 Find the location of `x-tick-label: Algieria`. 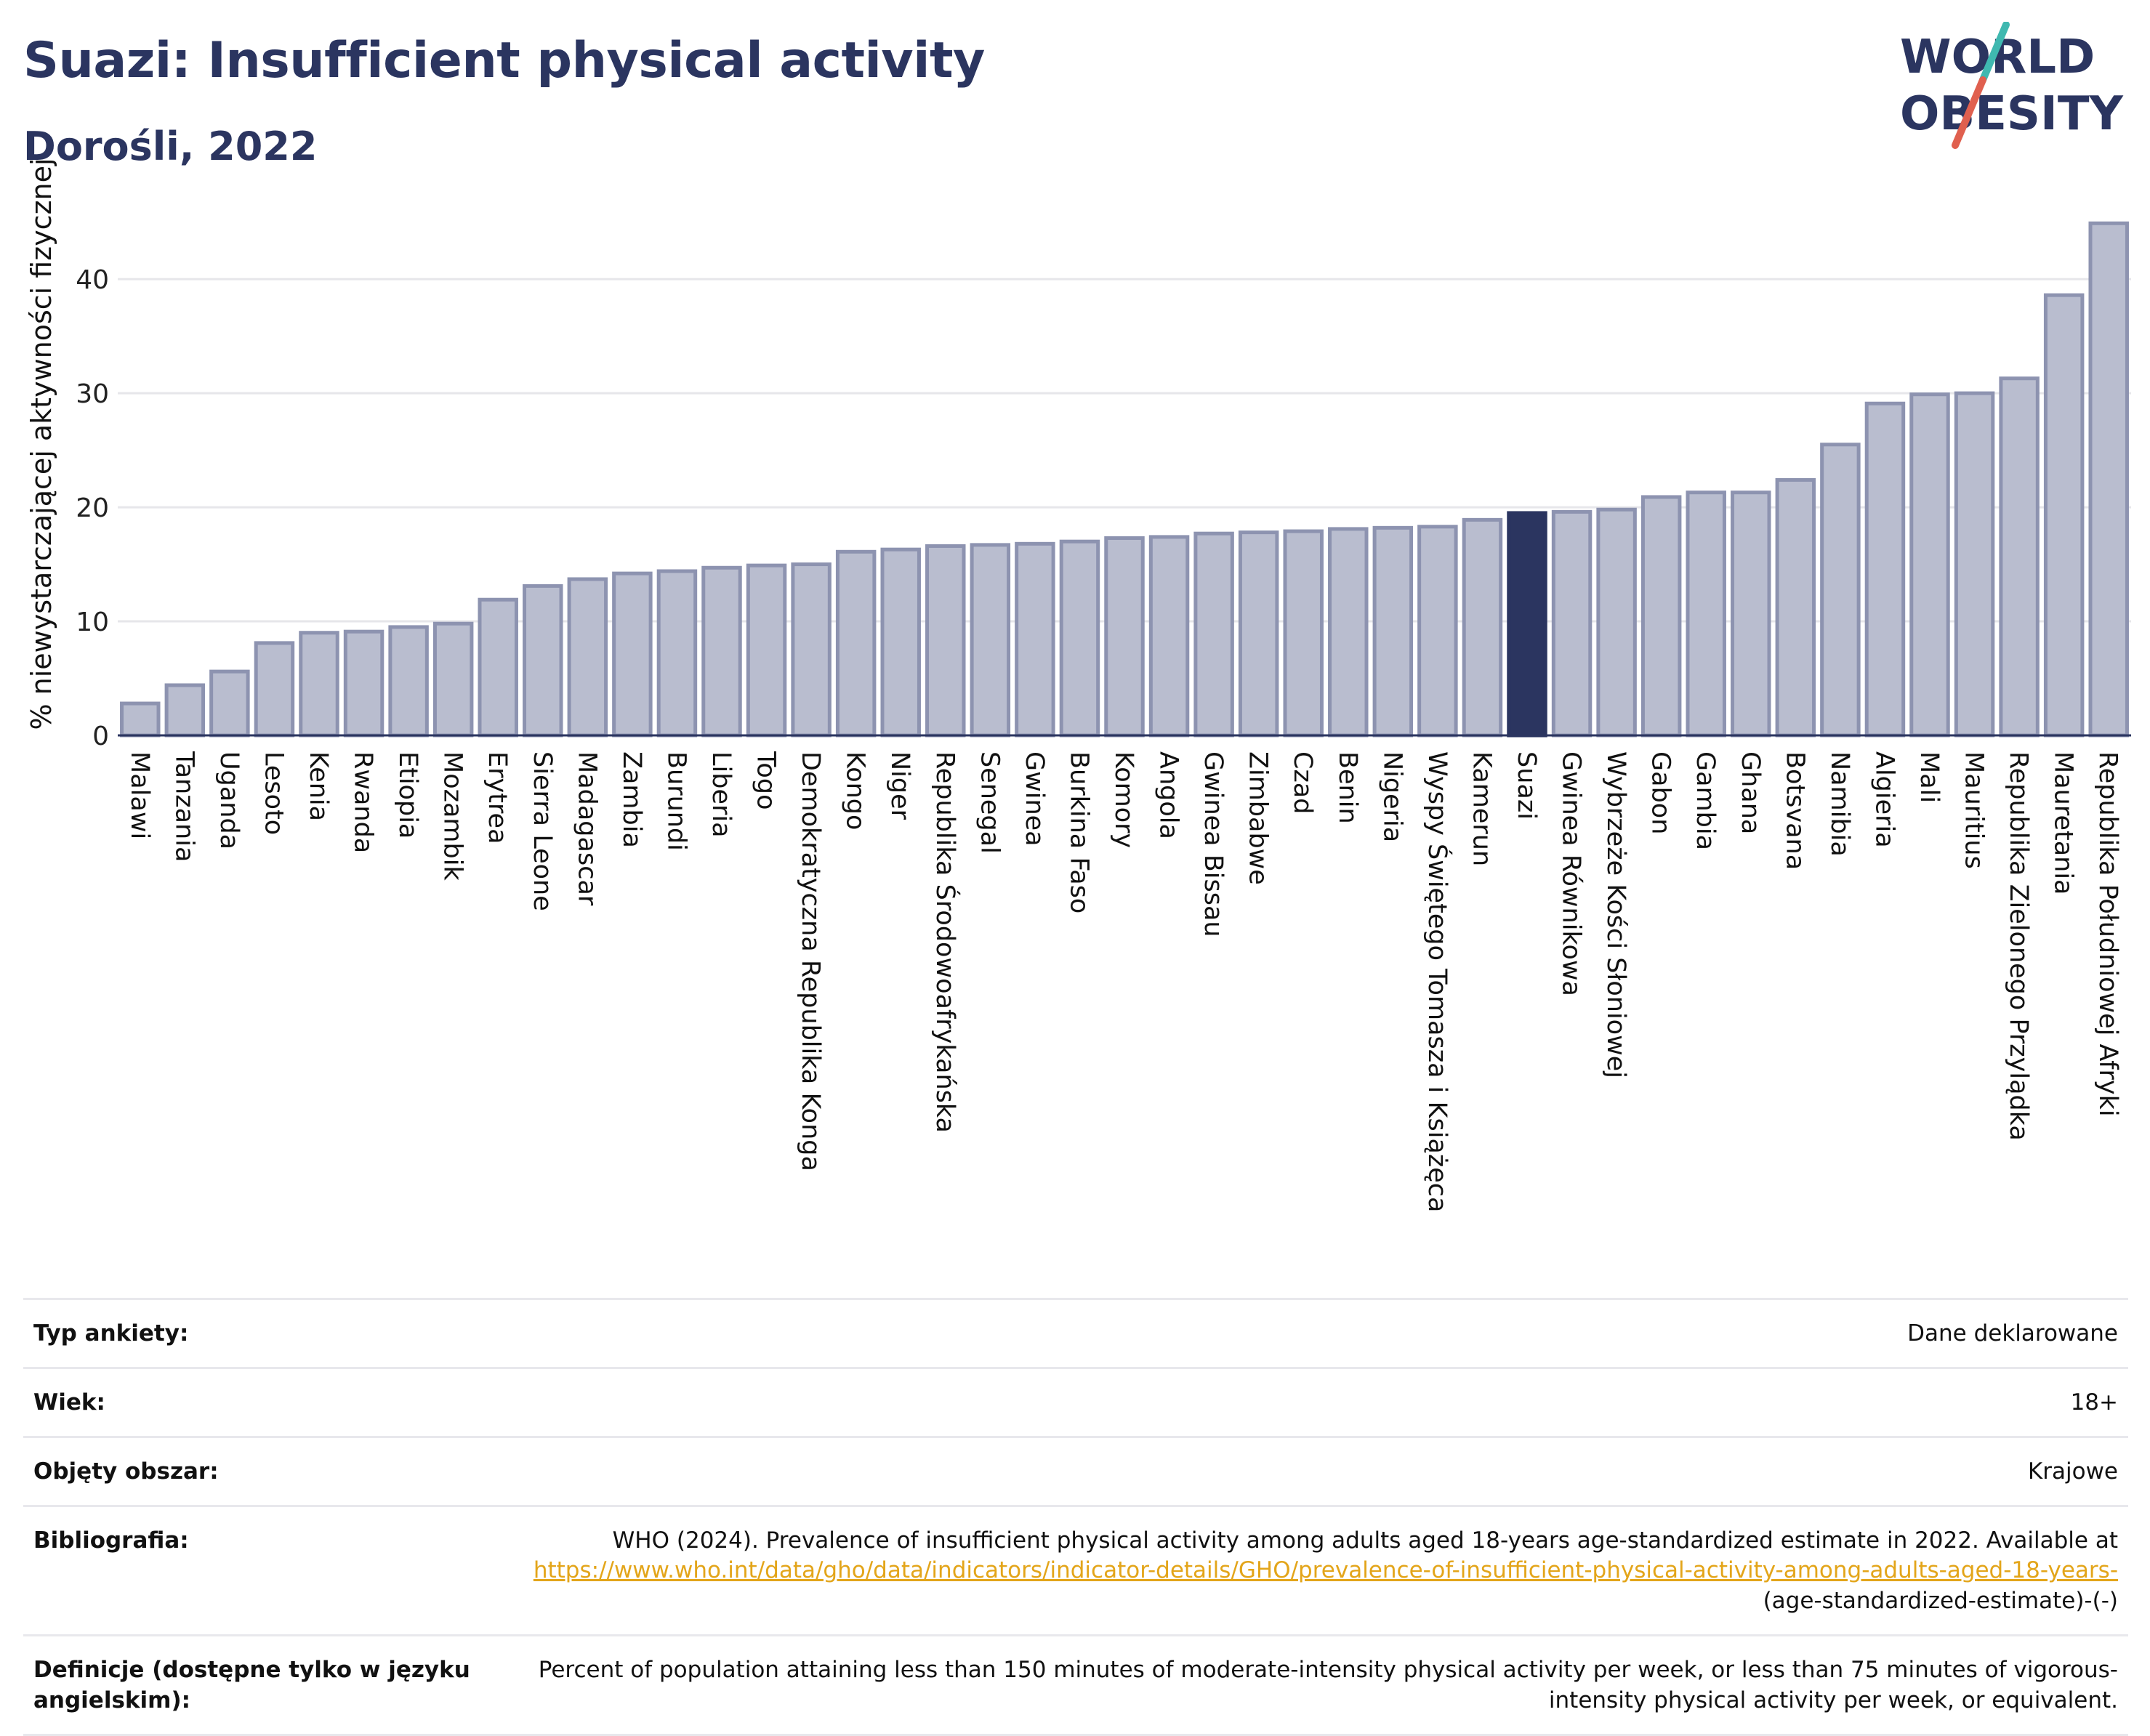

x-tick-label: Algieria is located at coordinates (1884, 800).